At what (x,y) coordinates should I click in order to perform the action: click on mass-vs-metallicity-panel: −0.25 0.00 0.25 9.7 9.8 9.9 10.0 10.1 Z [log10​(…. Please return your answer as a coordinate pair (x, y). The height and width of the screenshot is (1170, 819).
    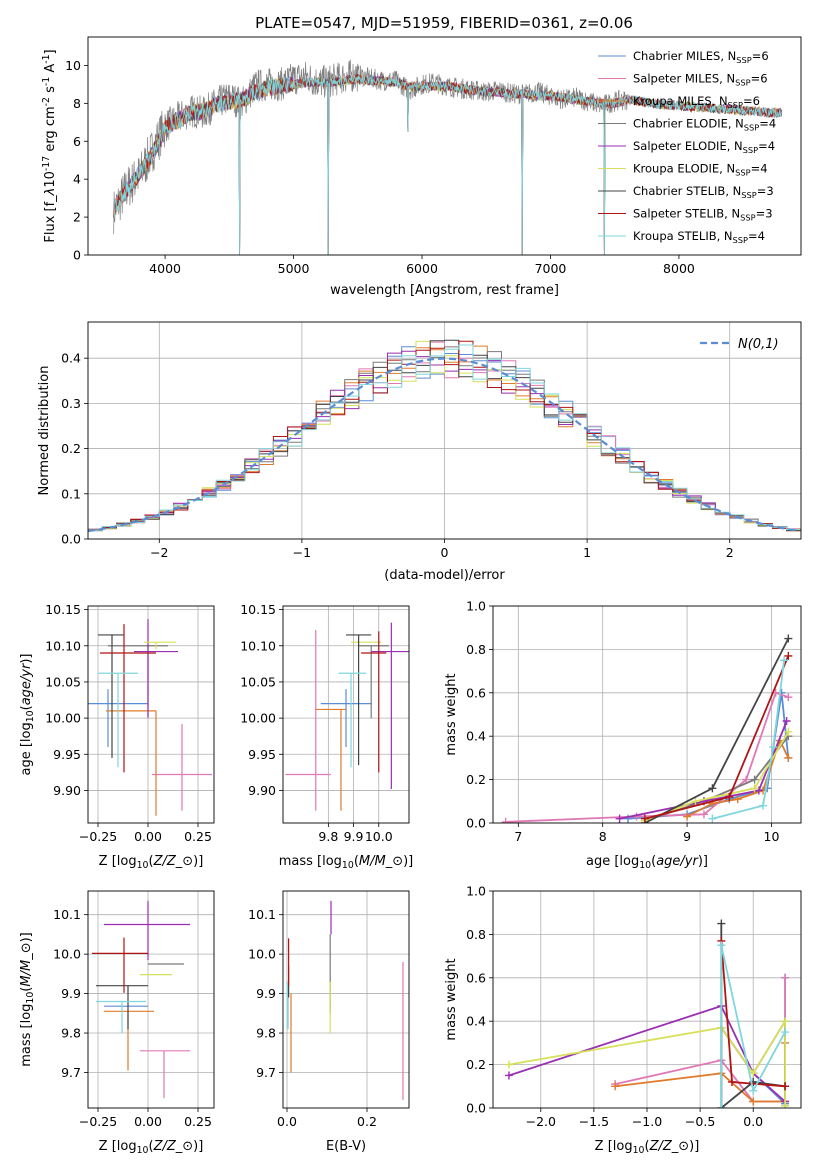
    Looking at the image, I should click on (117, 1023).